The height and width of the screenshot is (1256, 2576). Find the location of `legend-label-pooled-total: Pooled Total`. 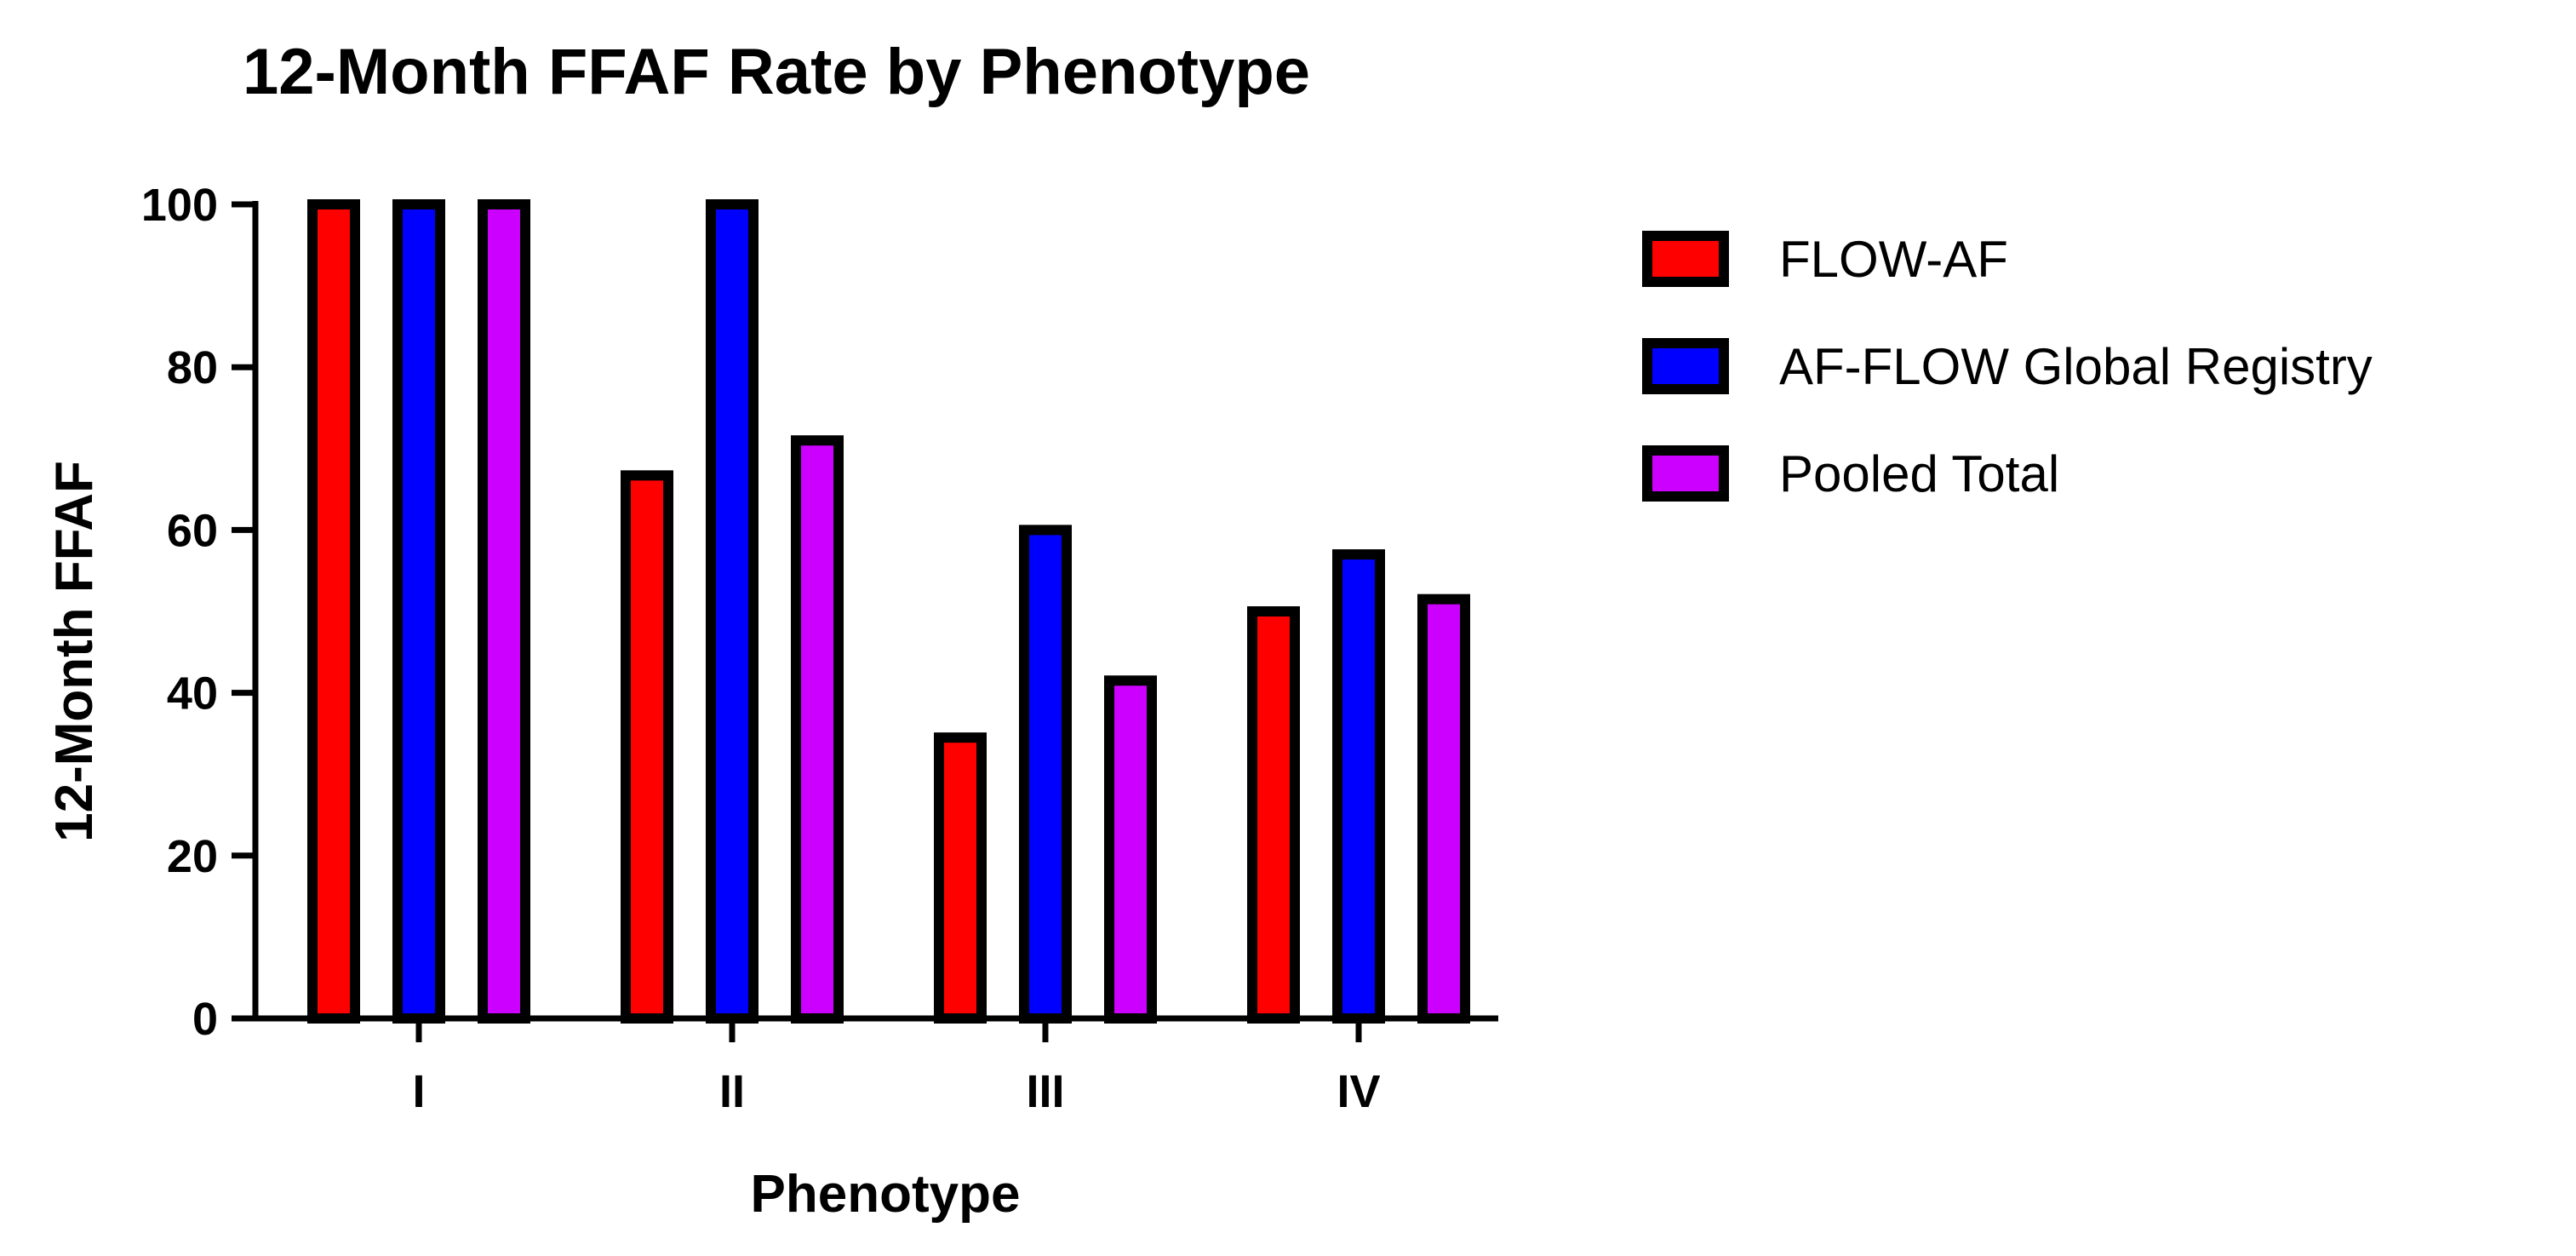

legend-label-pooled-total: Pooled Total is located at coordinates (1919, 473).